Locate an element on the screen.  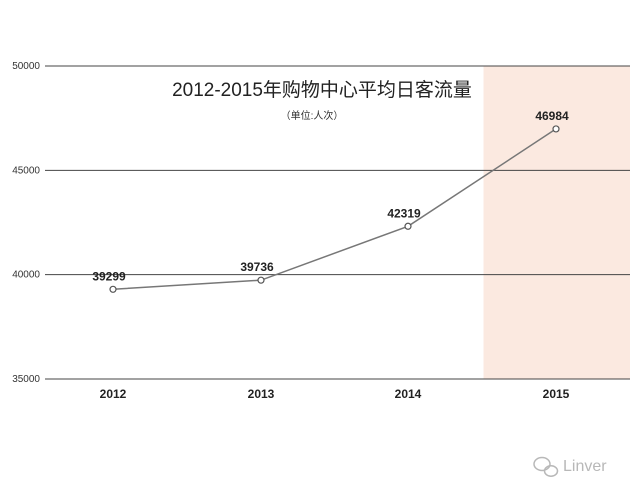
highlight-band-2015 is located at coordinates (556, 222).